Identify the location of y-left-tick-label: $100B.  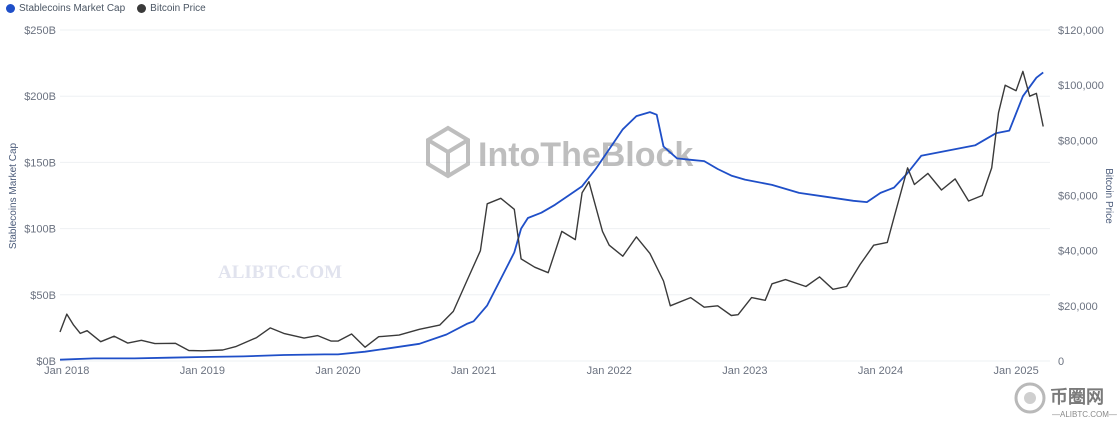
(40, 230).